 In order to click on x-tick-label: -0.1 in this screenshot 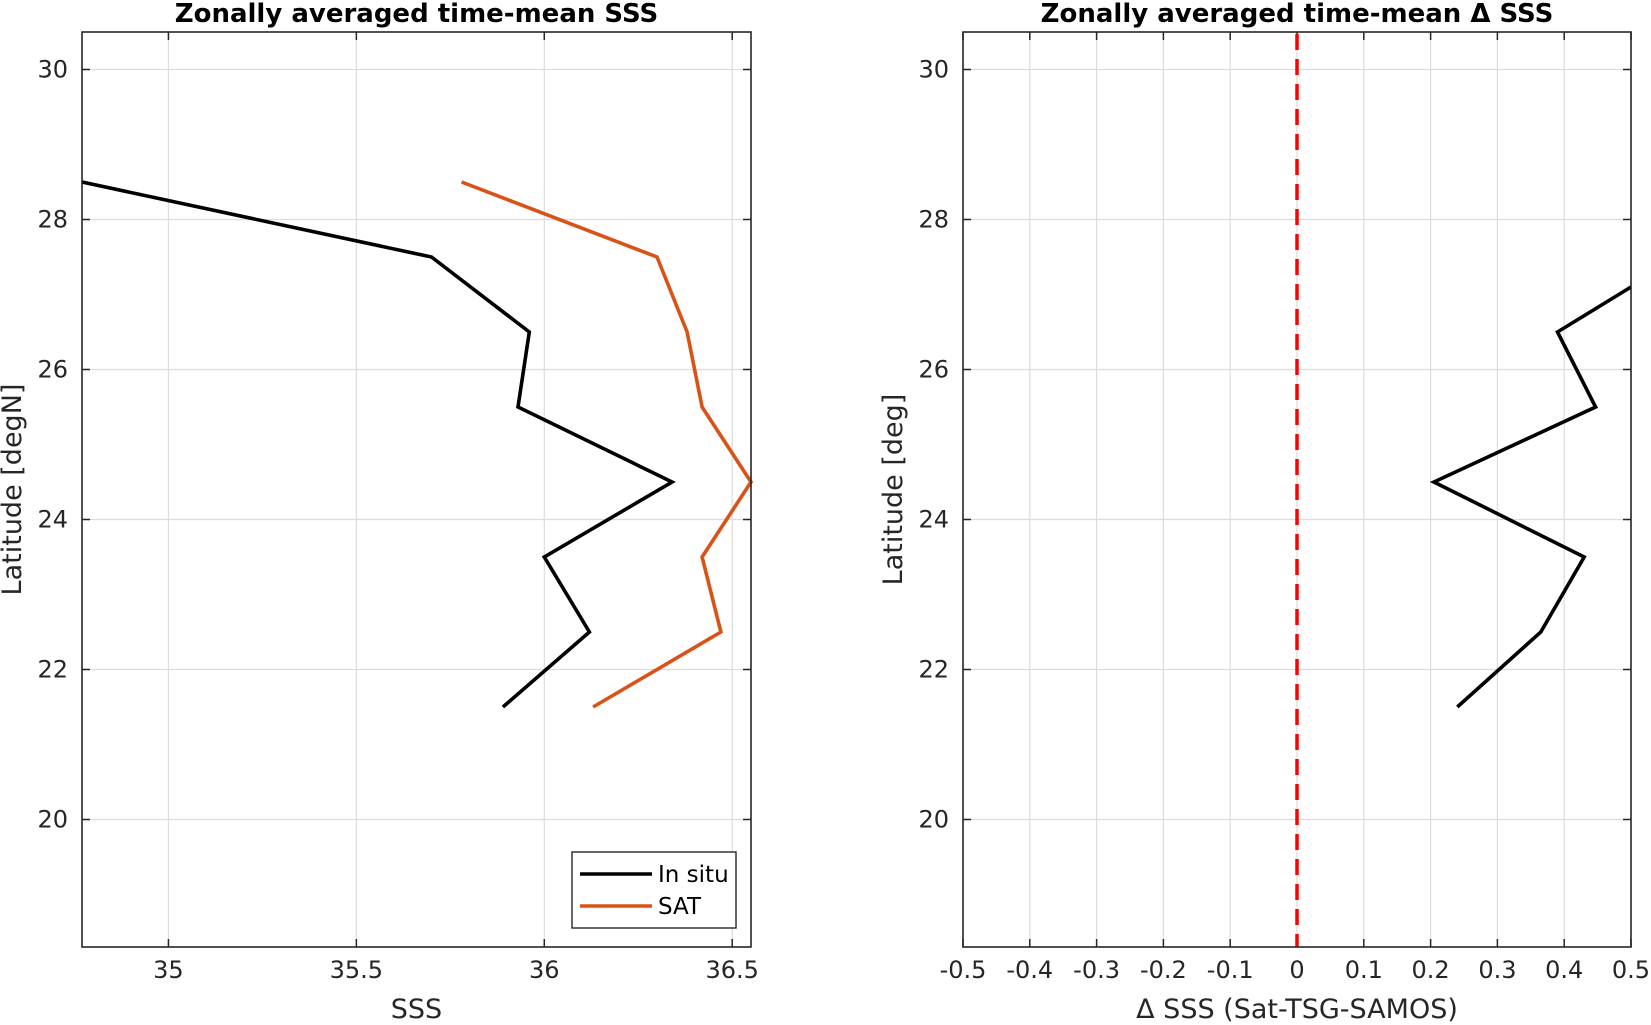, I will do `click(1230, 970)`.